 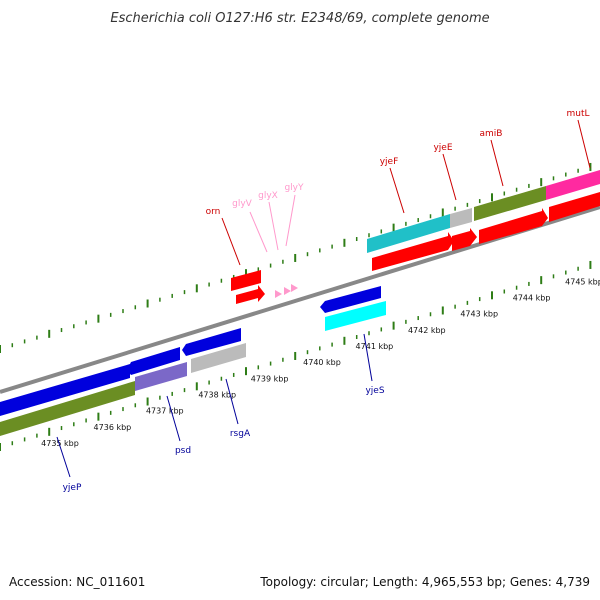 What do you see at coordinates (294, 288) in the screenshot?
I see `trna-glyY` at bounding box center [294, 288].